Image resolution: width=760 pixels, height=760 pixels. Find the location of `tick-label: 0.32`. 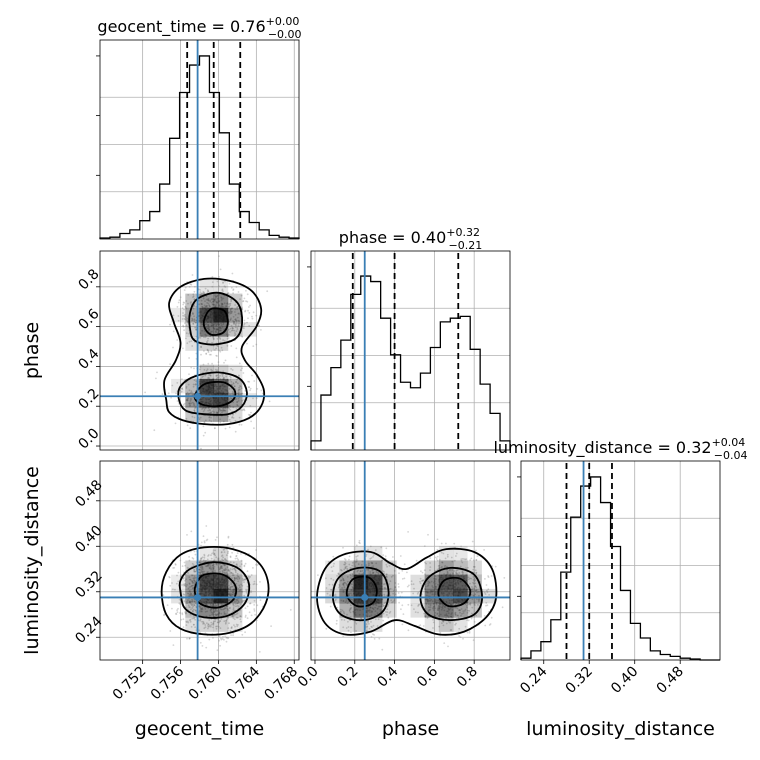

tick-label: 0.32 is located at coordinates (88, 584).